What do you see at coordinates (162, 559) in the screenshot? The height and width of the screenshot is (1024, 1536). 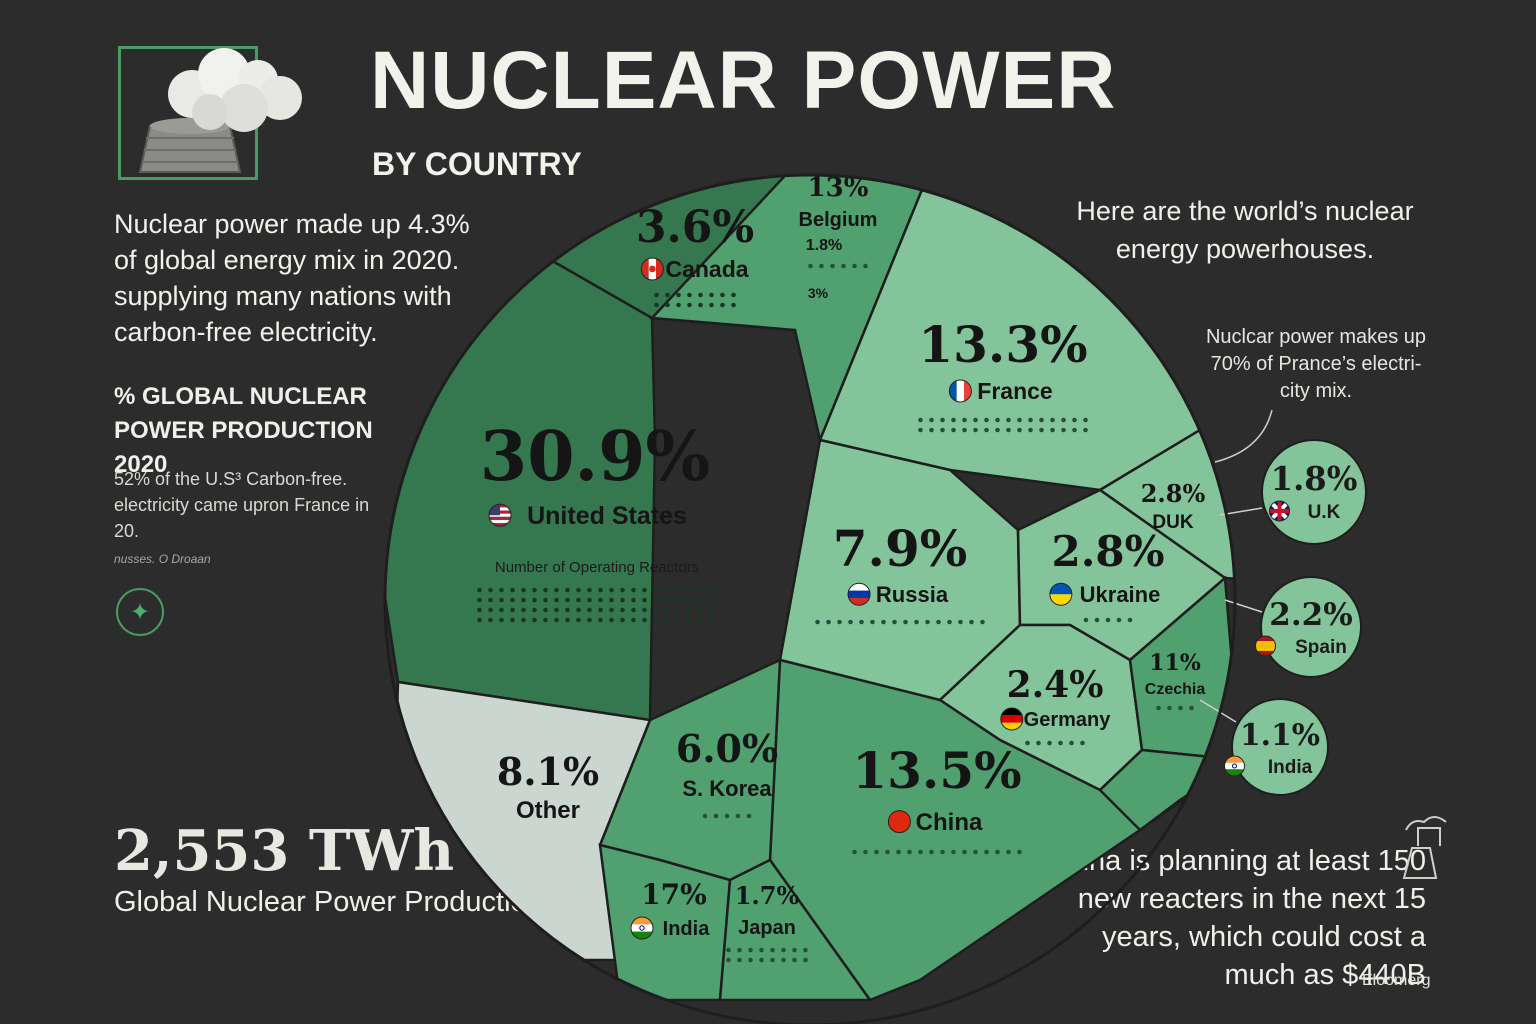 I see `fact-source: nusses. O Droaan` at bounding box center [162, 559].